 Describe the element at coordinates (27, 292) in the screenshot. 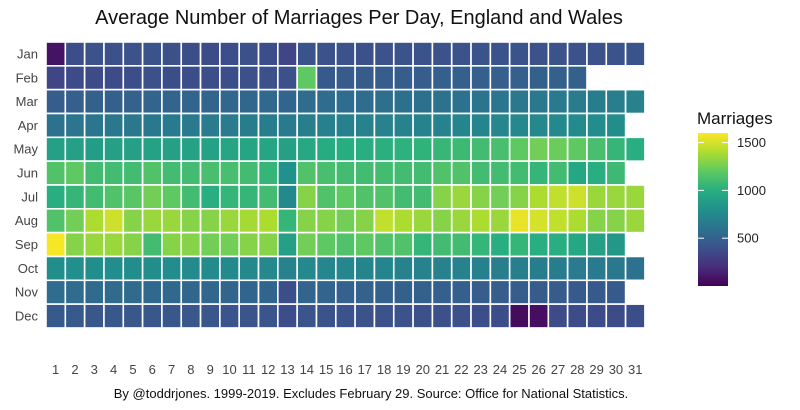

I see `y-tick-label: Nov` at that location.